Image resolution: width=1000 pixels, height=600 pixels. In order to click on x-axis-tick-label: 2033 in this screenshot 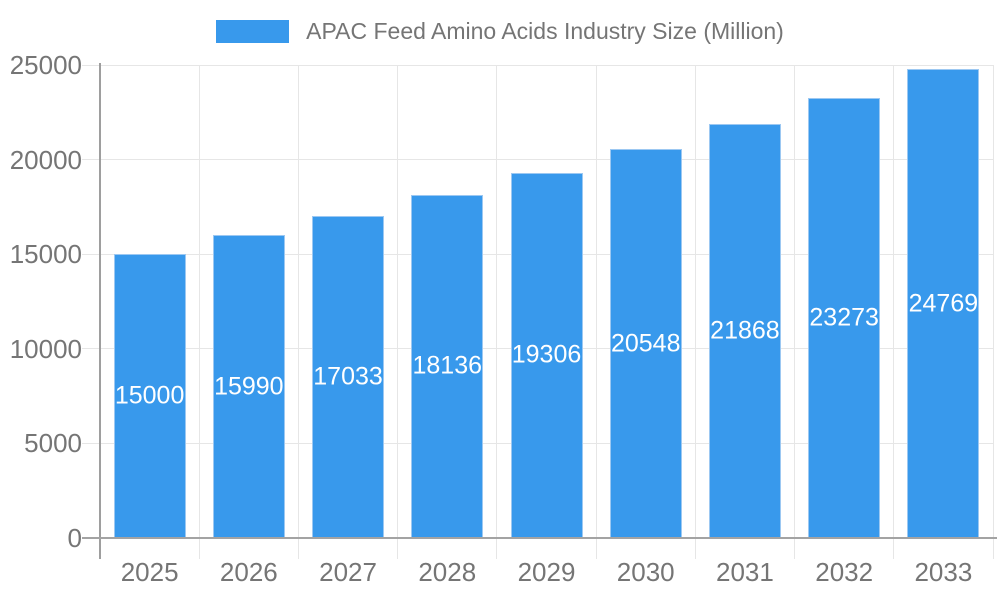, I will do `click(943, 572)`.